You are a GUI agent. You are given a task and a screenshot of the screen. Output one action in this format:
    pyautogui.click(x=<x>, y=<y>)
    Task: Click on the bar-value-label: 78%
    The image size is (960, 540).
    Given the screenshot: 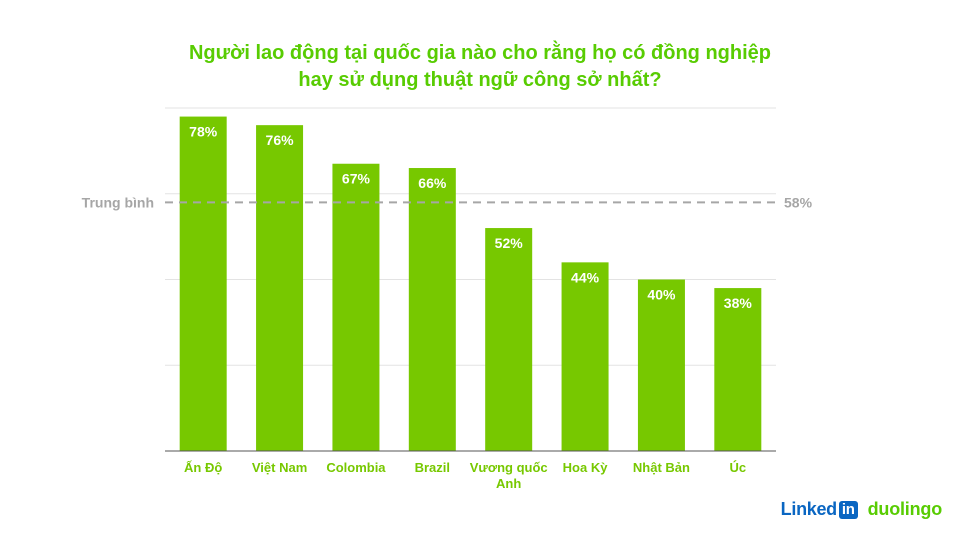 What is the action you would take?
    pyautogui.click(x=203, y=132)
    